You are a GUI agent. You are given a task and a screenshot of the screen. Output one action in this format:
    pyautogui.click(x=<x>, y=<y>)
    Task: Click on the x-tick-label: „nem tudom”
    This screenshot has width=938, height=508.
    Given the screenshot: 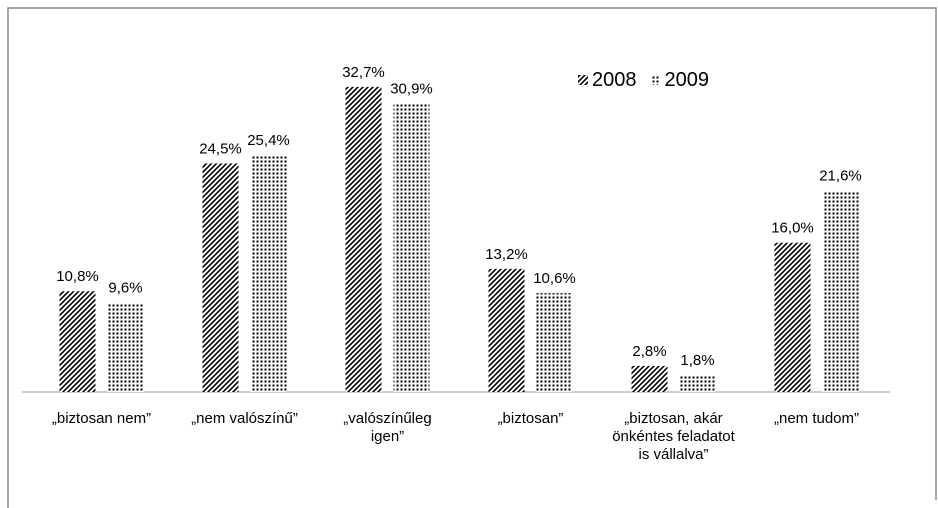 What is the action you would take?
    pyautogui.click(x=816, y=418)
    